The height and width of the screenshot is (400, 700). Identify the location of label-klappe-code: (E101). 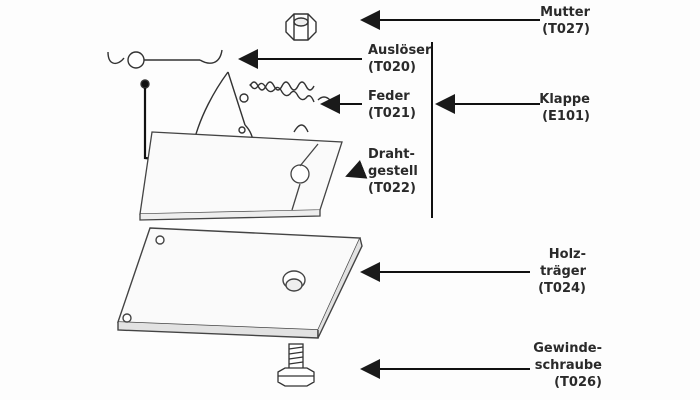
(566, 116).